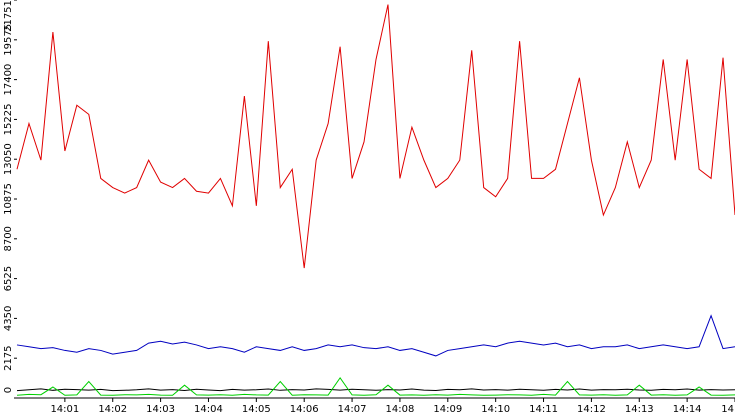 The height and width of the screenshot is (415, 735). I want to click on x-tick-label: 14:10, so click(495, 409).